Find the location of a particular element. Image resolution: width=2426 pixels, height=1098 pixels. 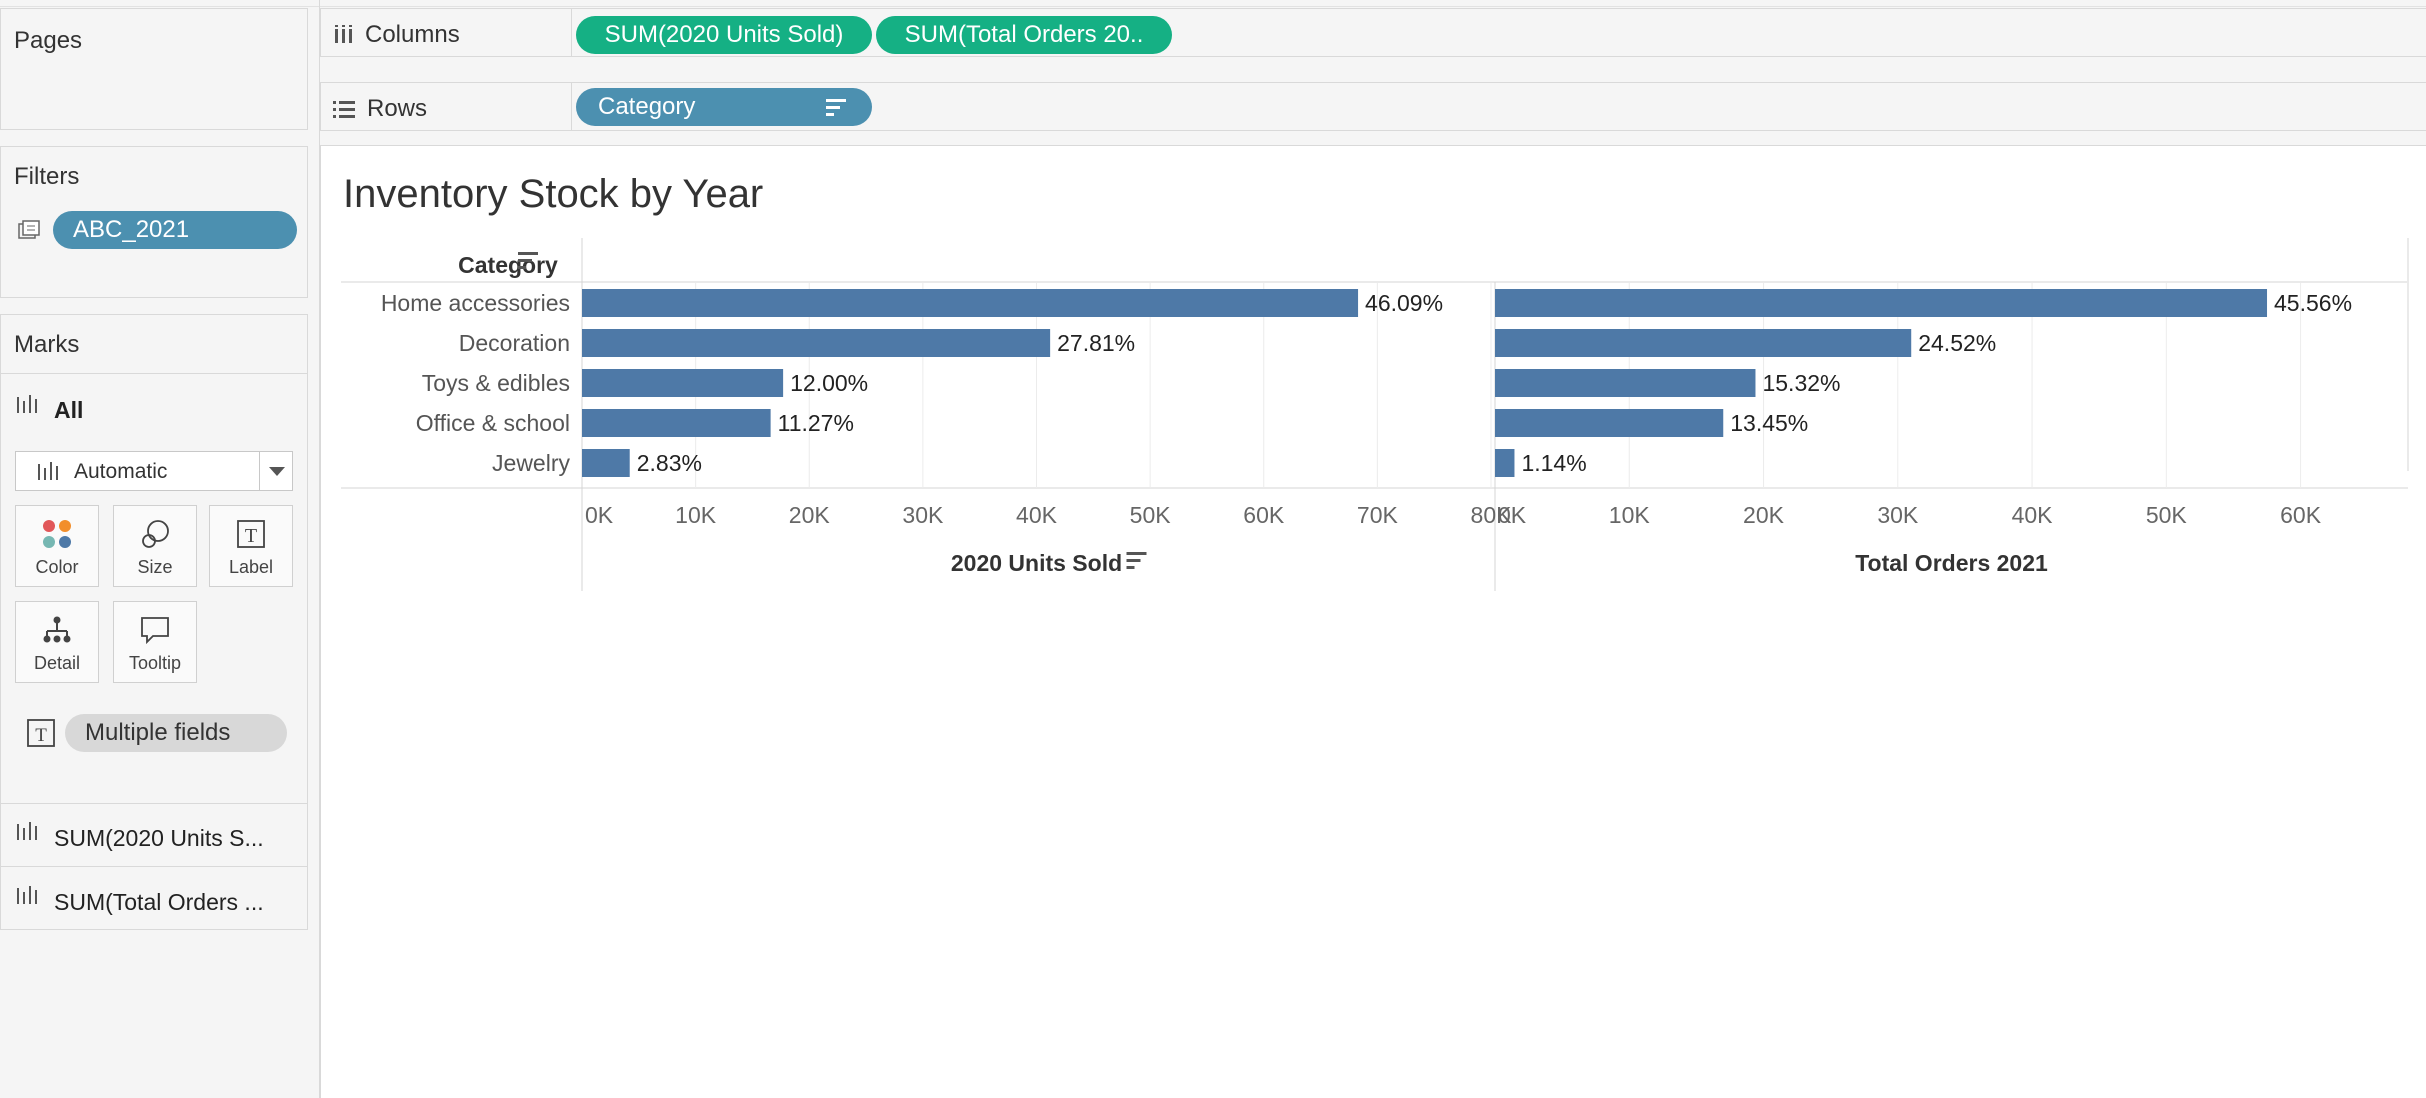

axis-title: 2020 Units Sold is located at coordinates (1036, 563).